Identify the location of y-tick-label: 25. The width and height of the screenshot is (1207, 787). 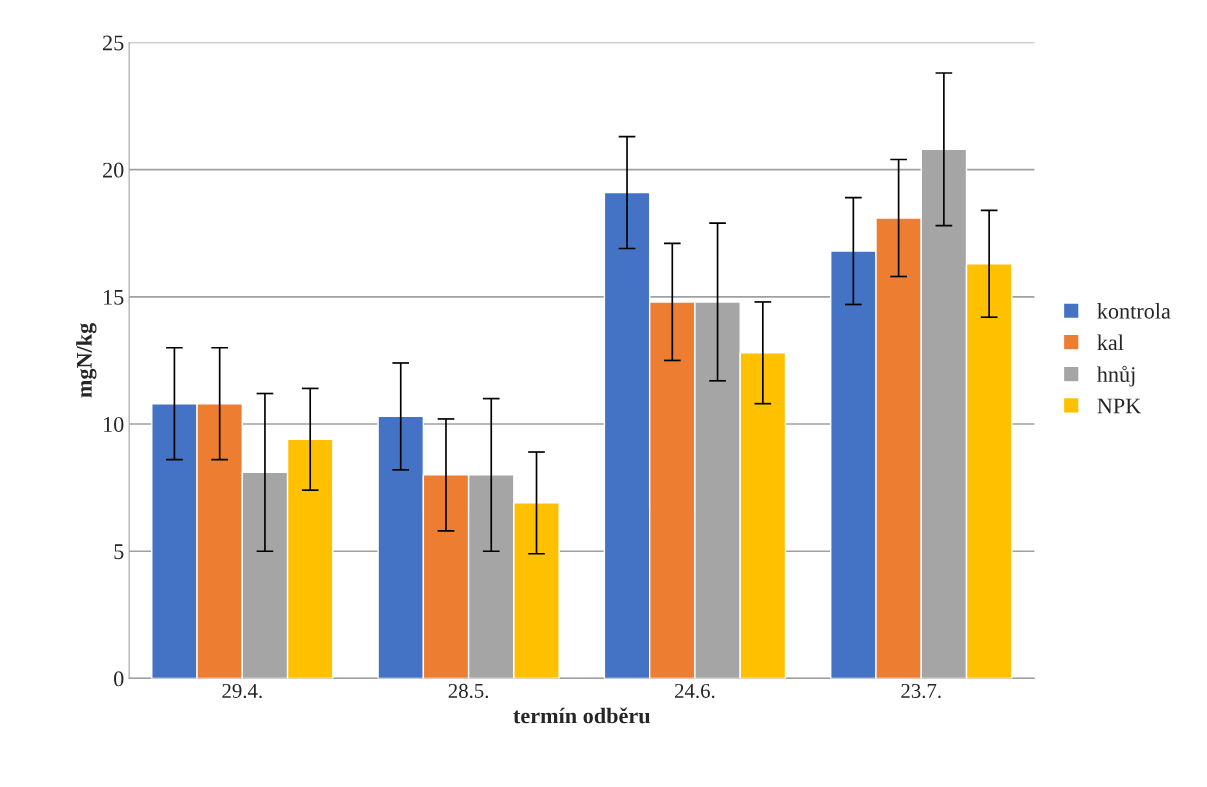
(113, 43).